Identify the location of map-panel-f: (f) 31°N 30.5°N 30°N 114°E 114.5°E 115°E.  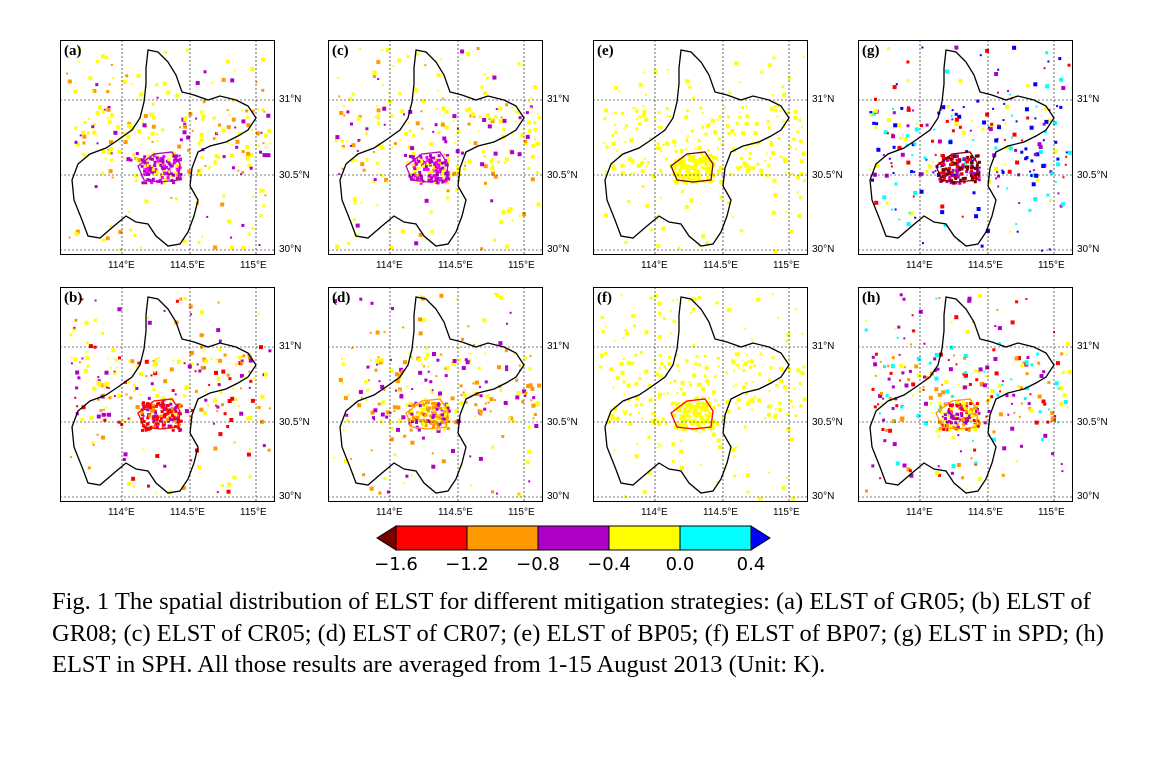
(728, 404).